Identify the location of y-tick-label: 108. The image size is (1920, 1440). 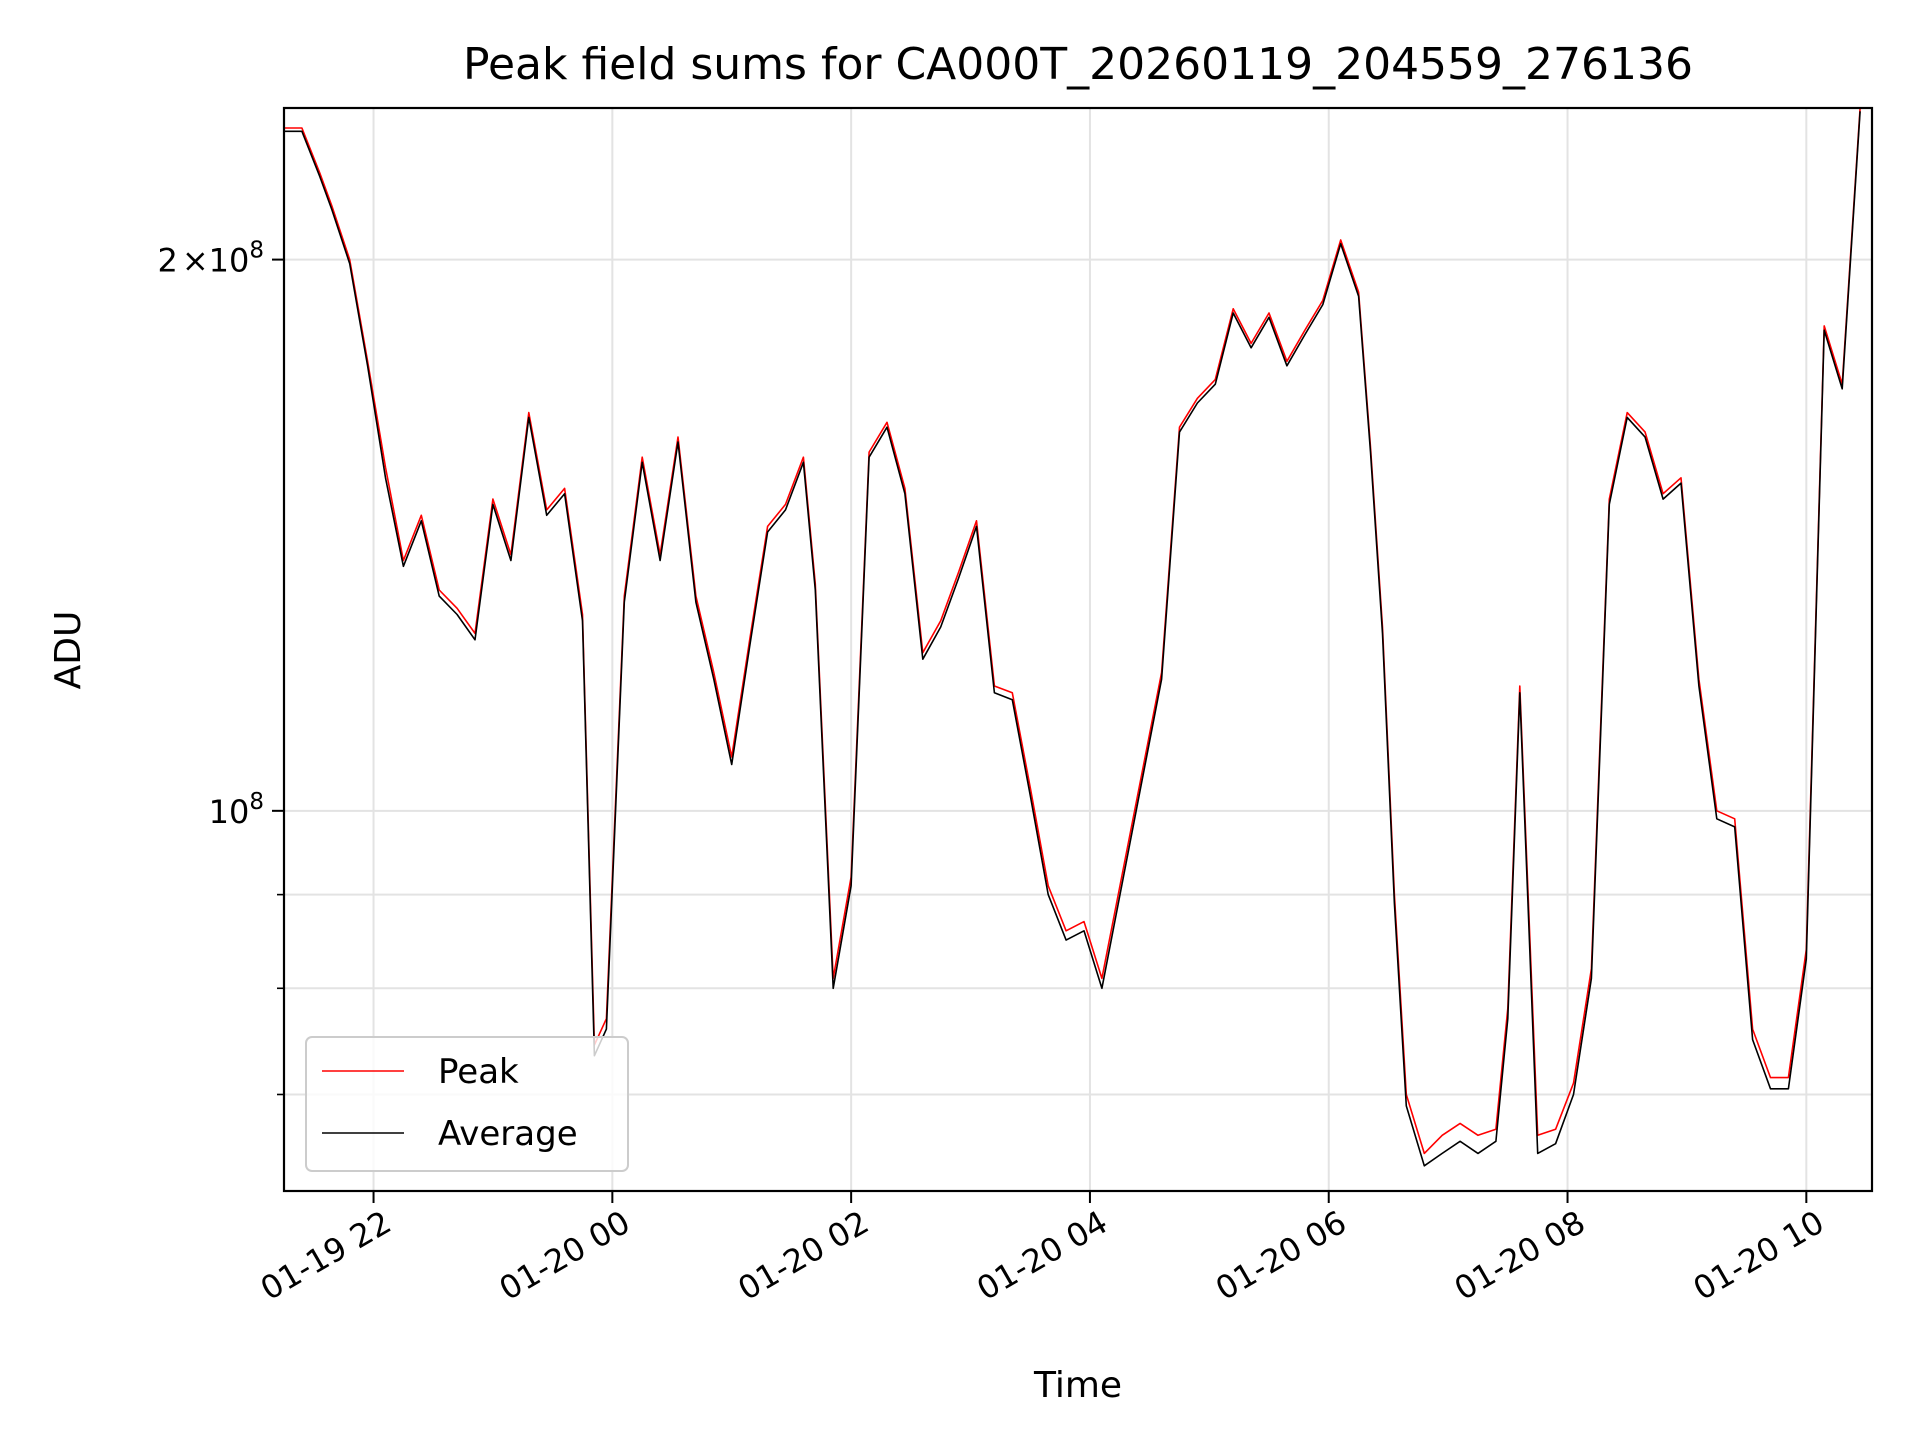
(236, 810).